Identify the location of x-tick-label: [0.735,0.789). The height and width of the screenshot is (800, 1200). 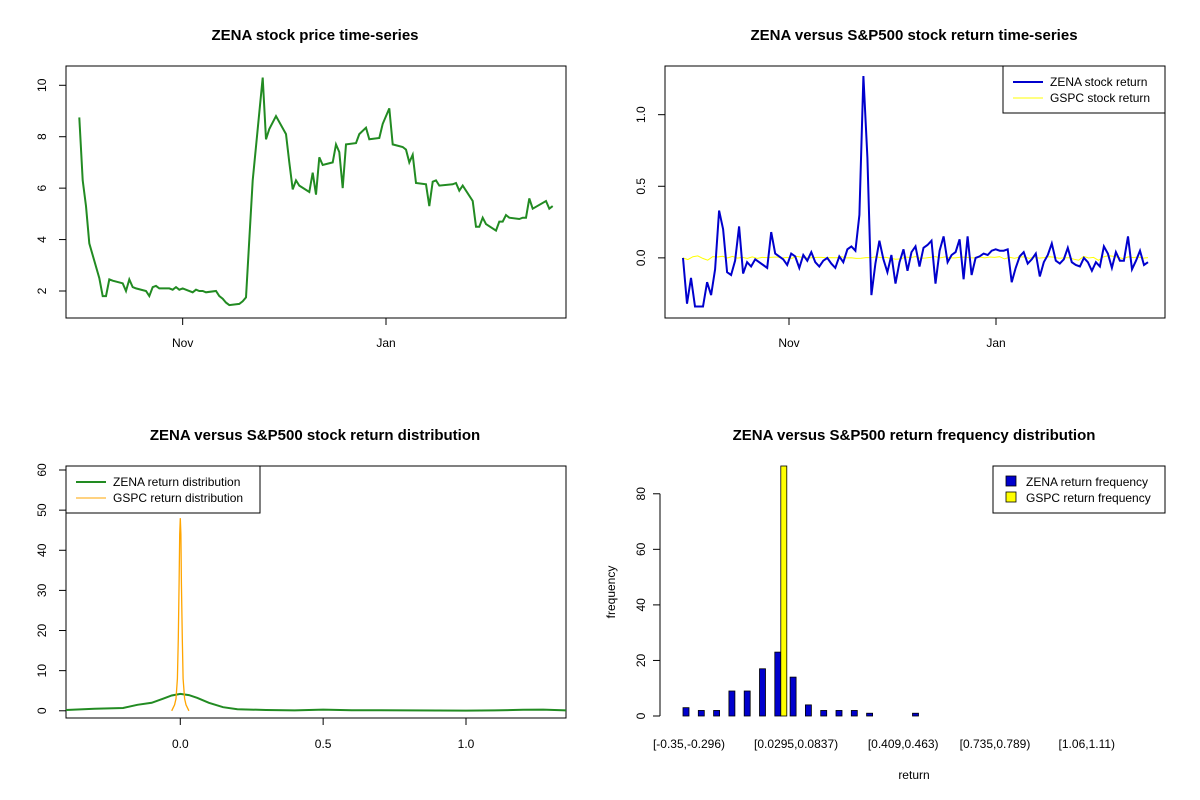
(995, 744).